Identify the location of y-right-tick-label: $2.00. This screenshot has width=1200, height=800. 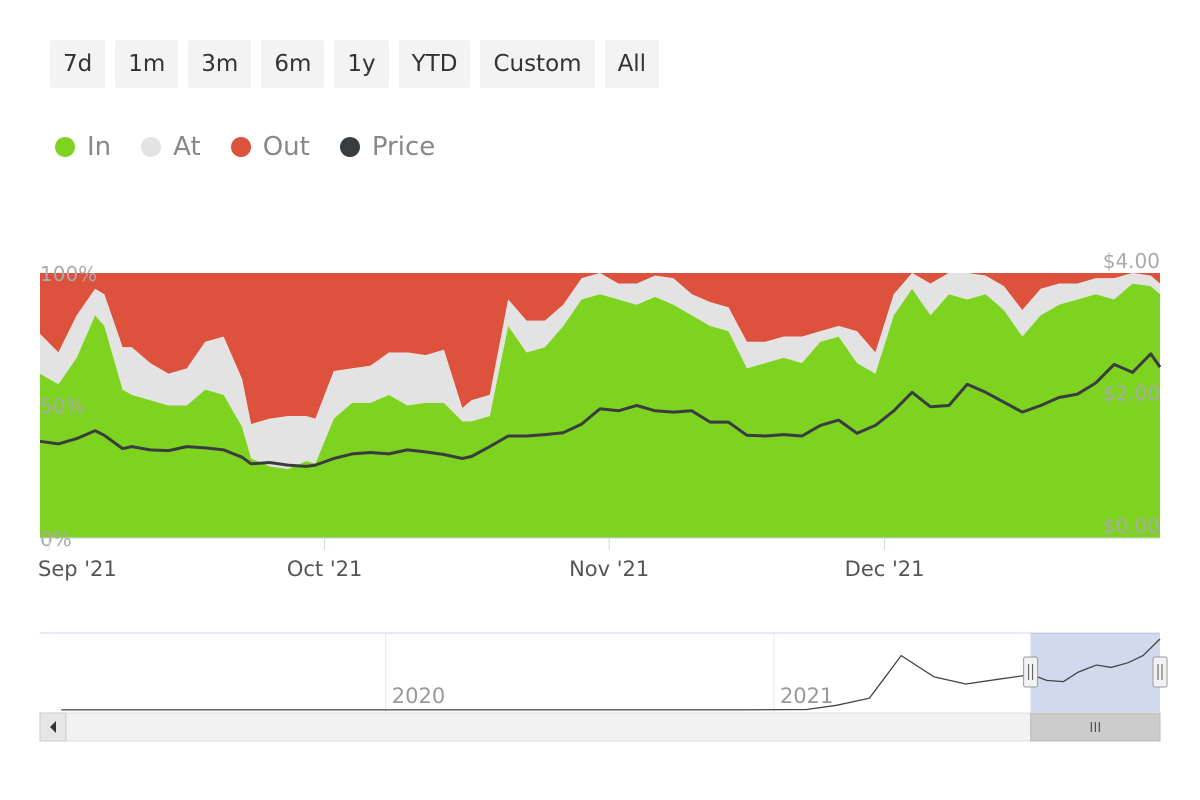
(1131, 394).